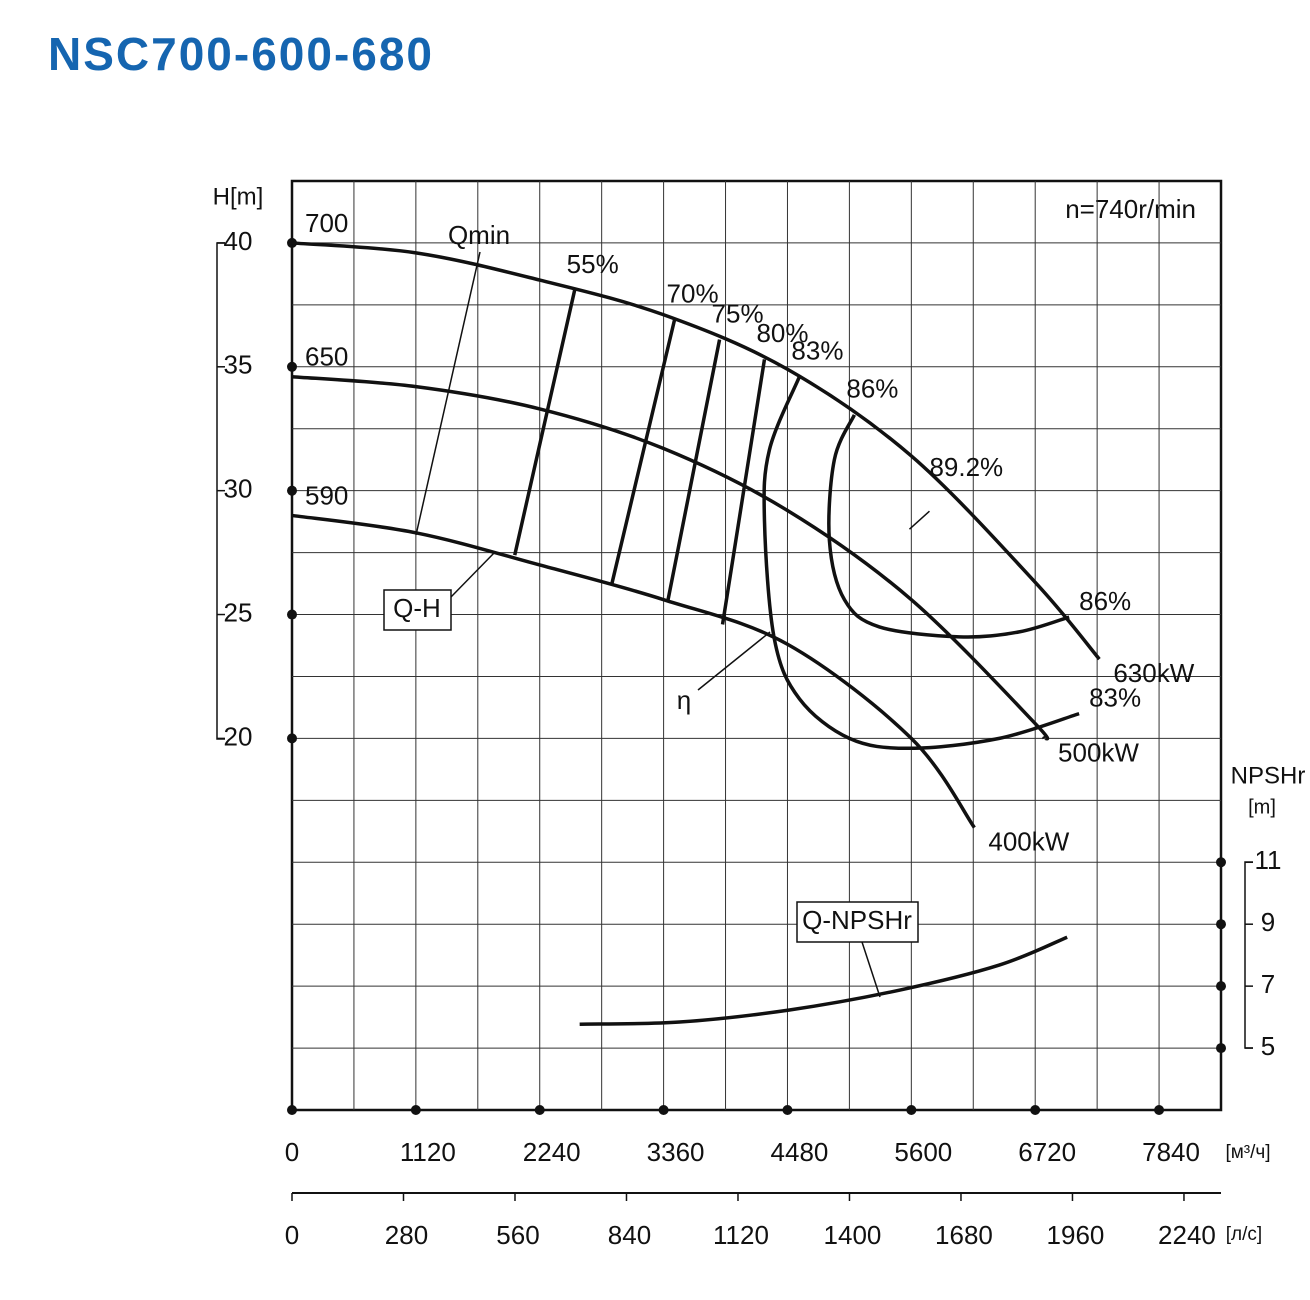 This screenshot has height=1300, width=1310. Describe the element at coordinates (593, 264) in the screenshot. I see `efficiency-label: 55%` at that location.